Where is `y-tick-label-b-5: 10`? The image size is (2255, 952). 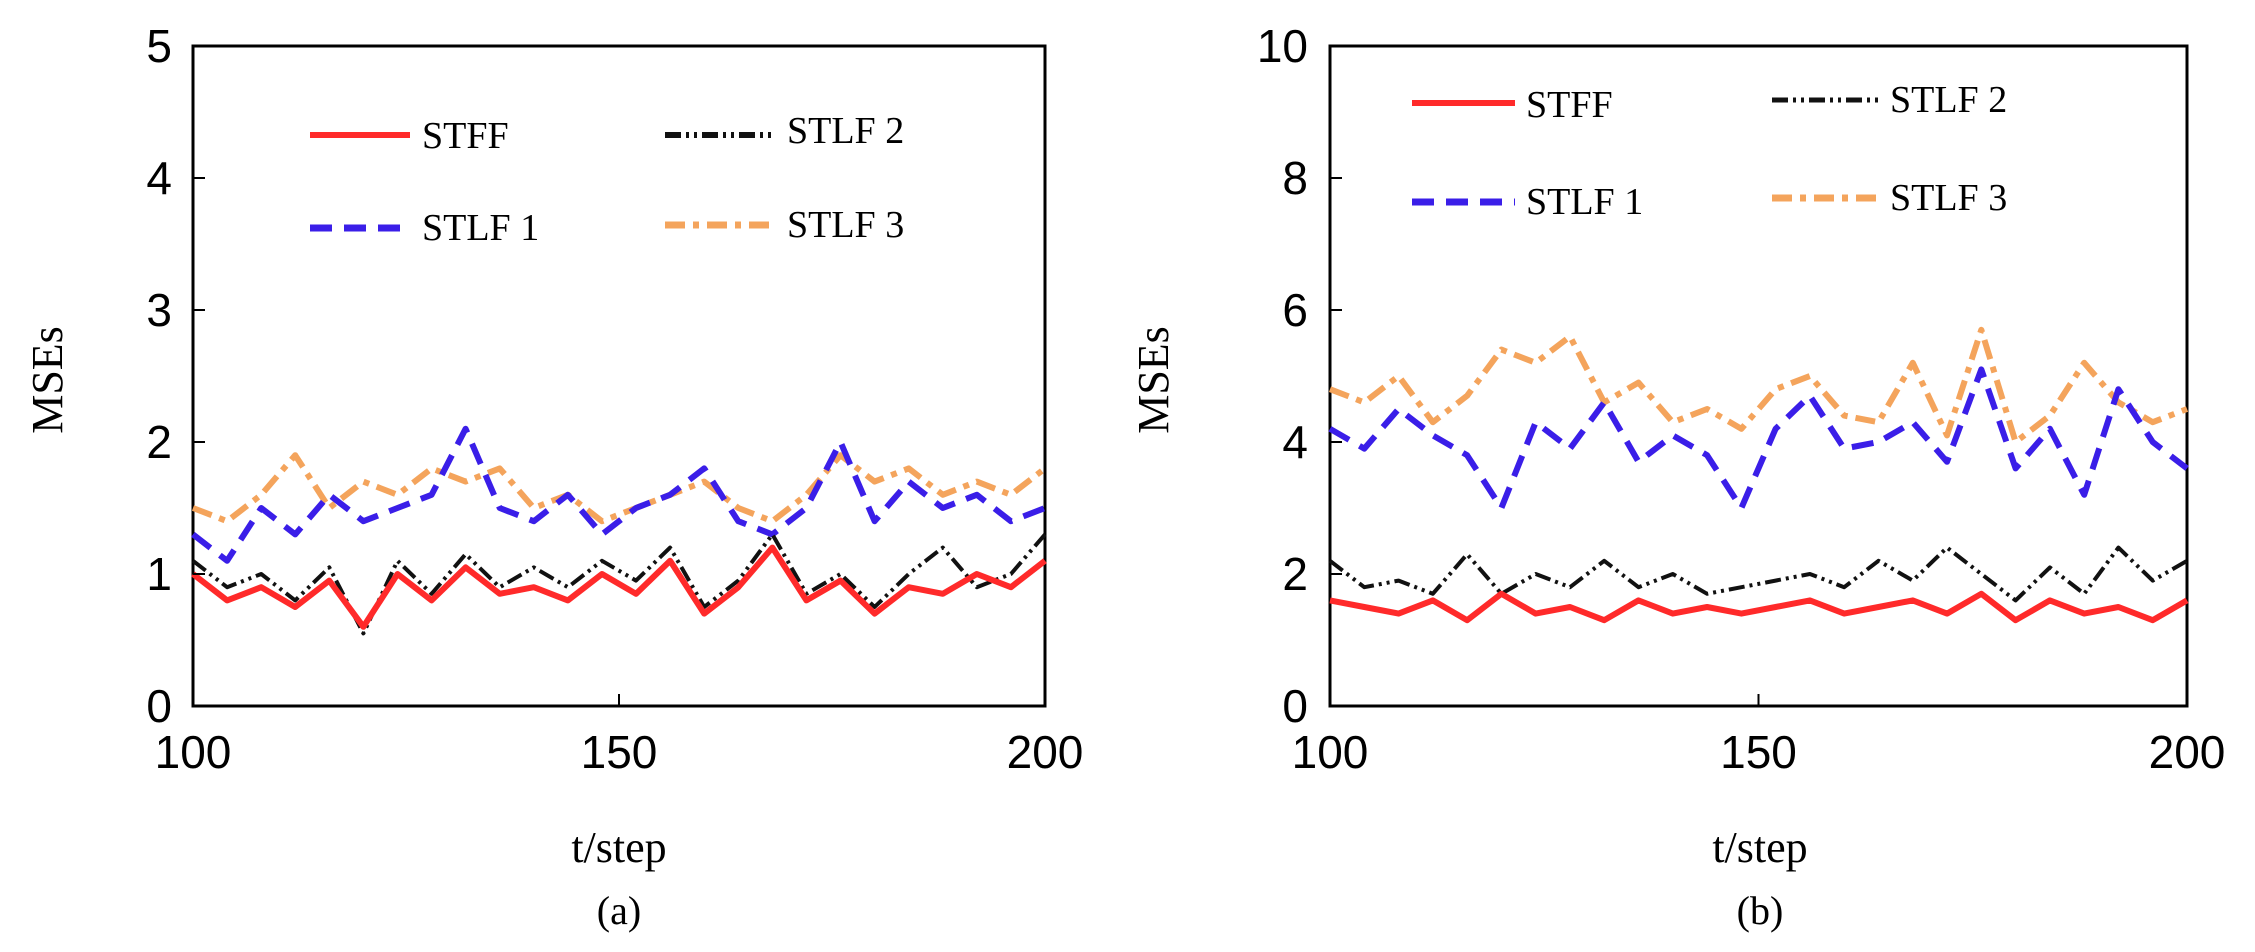 y-tick-label-b-5: 10 is located at coordinates (1282, 46).